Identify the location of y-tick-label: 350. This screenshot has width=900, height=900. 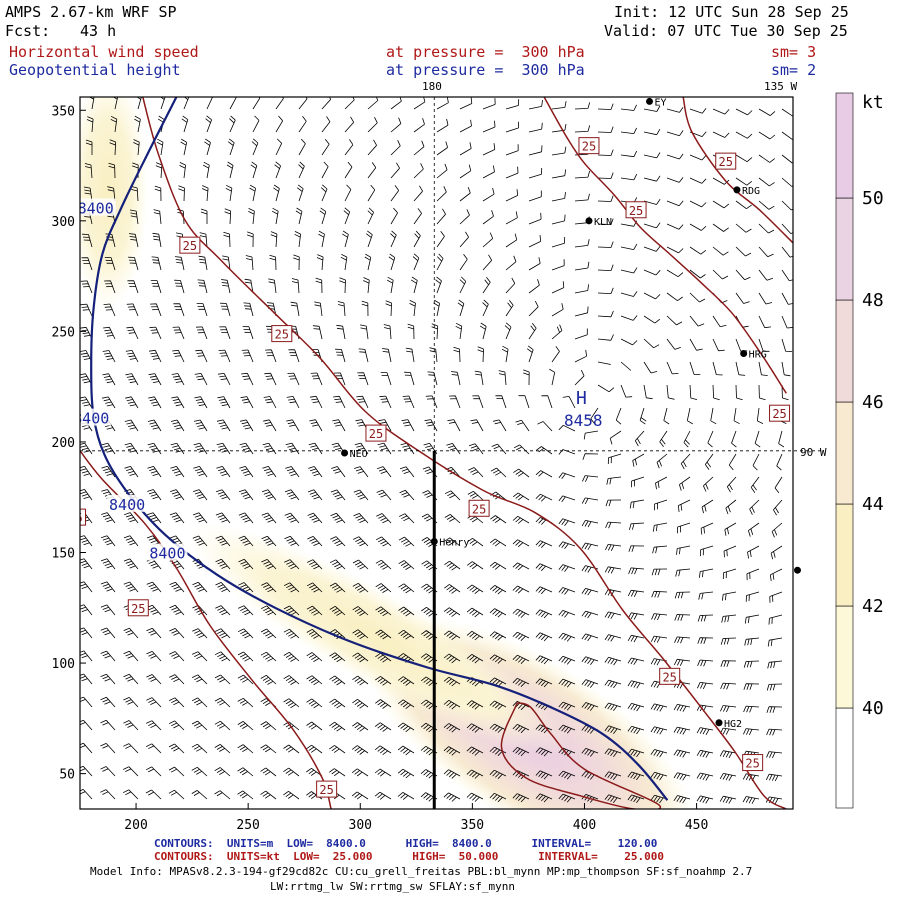
(63, 111).